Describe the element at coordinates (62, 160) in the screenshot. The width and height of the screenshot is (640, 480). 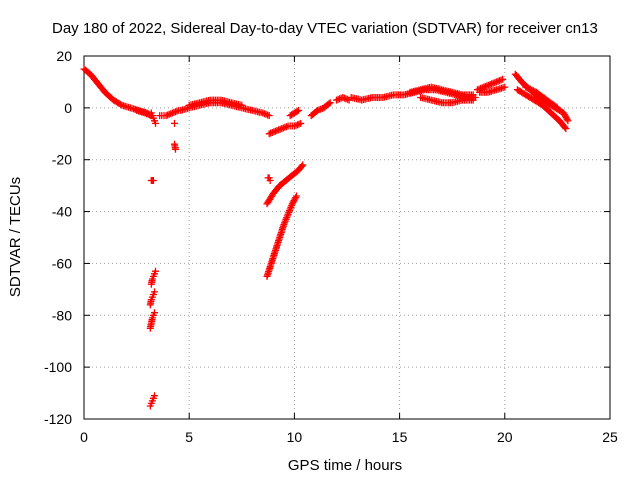
I see `y-tick-label: -20` at that location.